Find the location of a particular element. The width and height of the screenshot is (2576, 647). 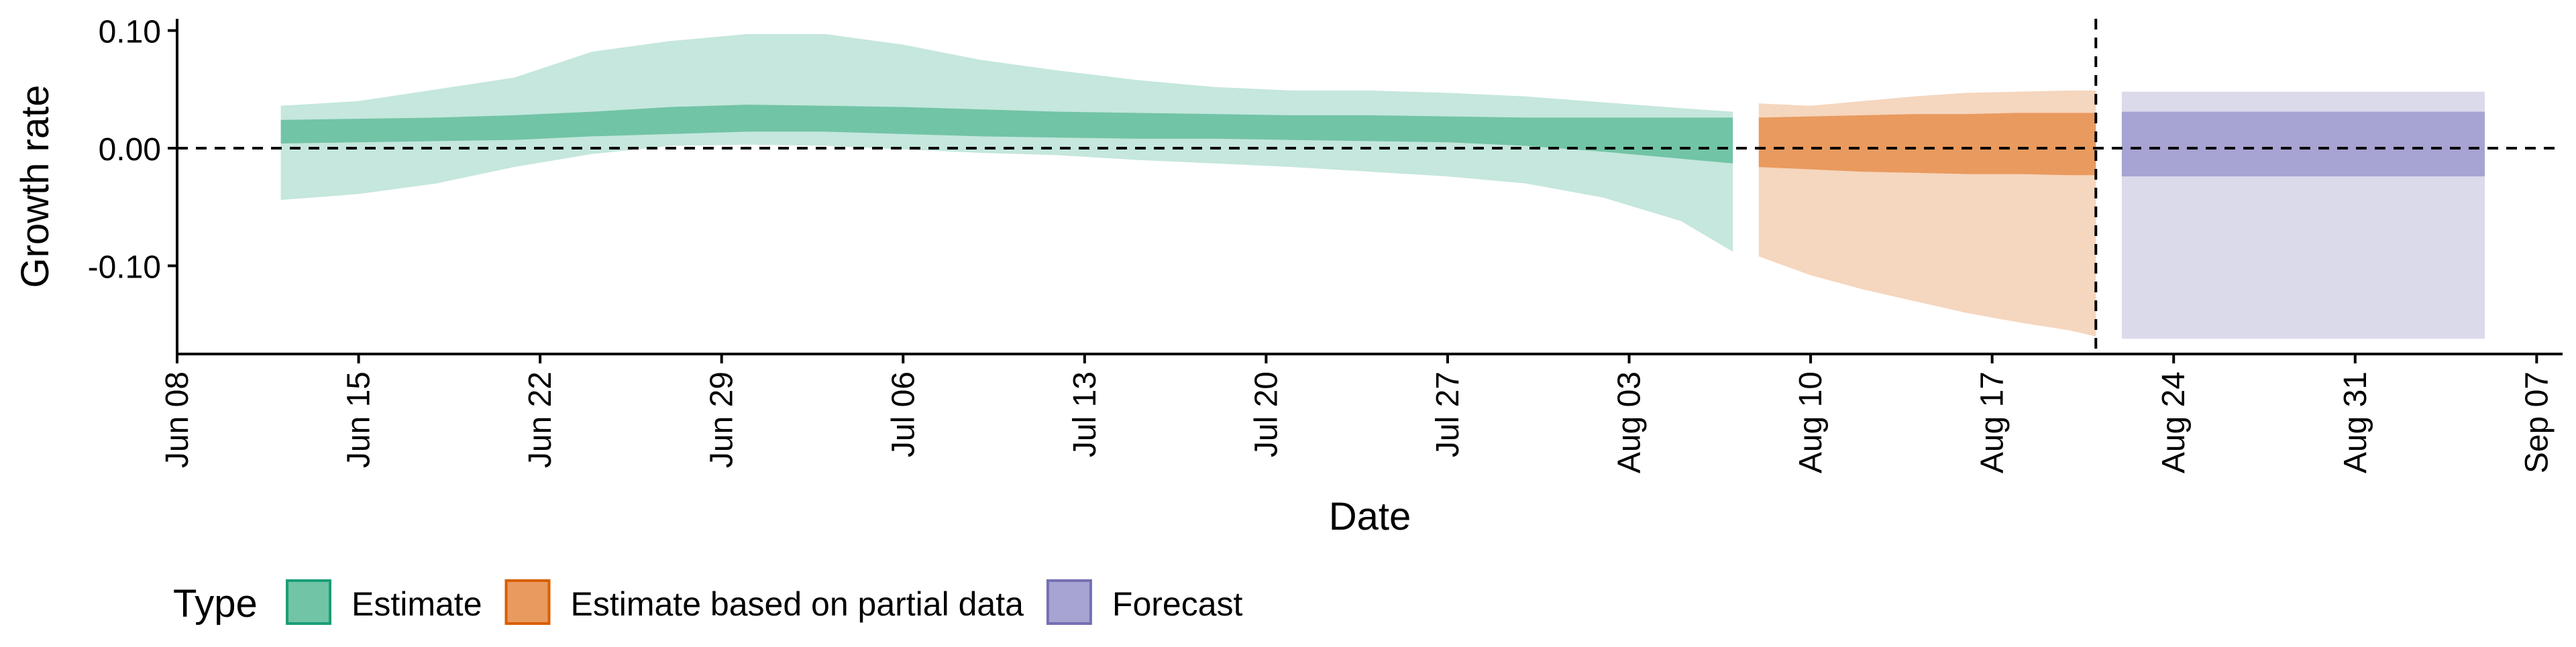

x-tick-label: Aug 24 is located at coordinates (2174, 422).